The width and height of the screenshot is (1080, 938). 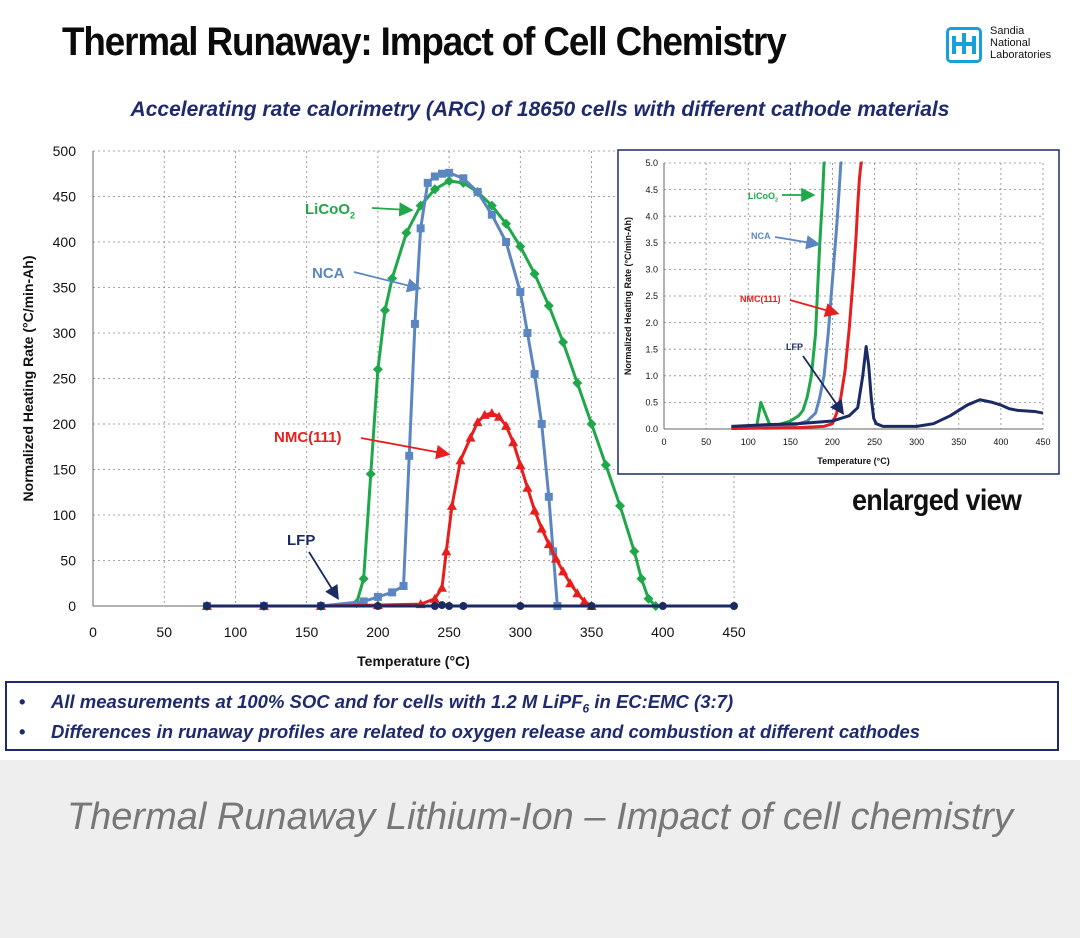 I want to click on inset-callout-nca-label: NCA, so click(x=761, y=236).